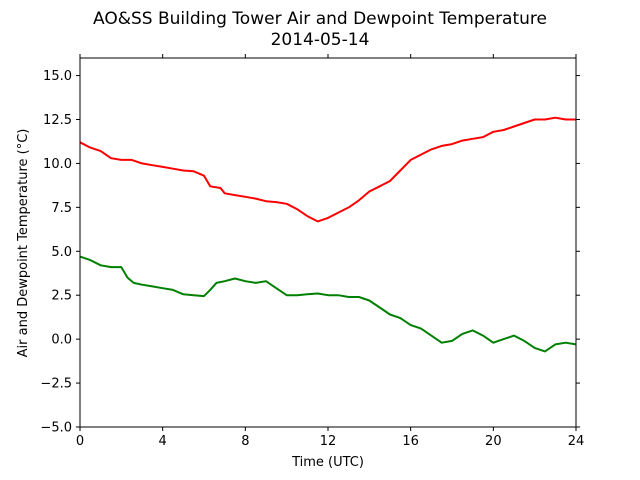  Describe the element at coordinates (410, 441) in the screenshot. I see `x-tick-label: 16` at that location.